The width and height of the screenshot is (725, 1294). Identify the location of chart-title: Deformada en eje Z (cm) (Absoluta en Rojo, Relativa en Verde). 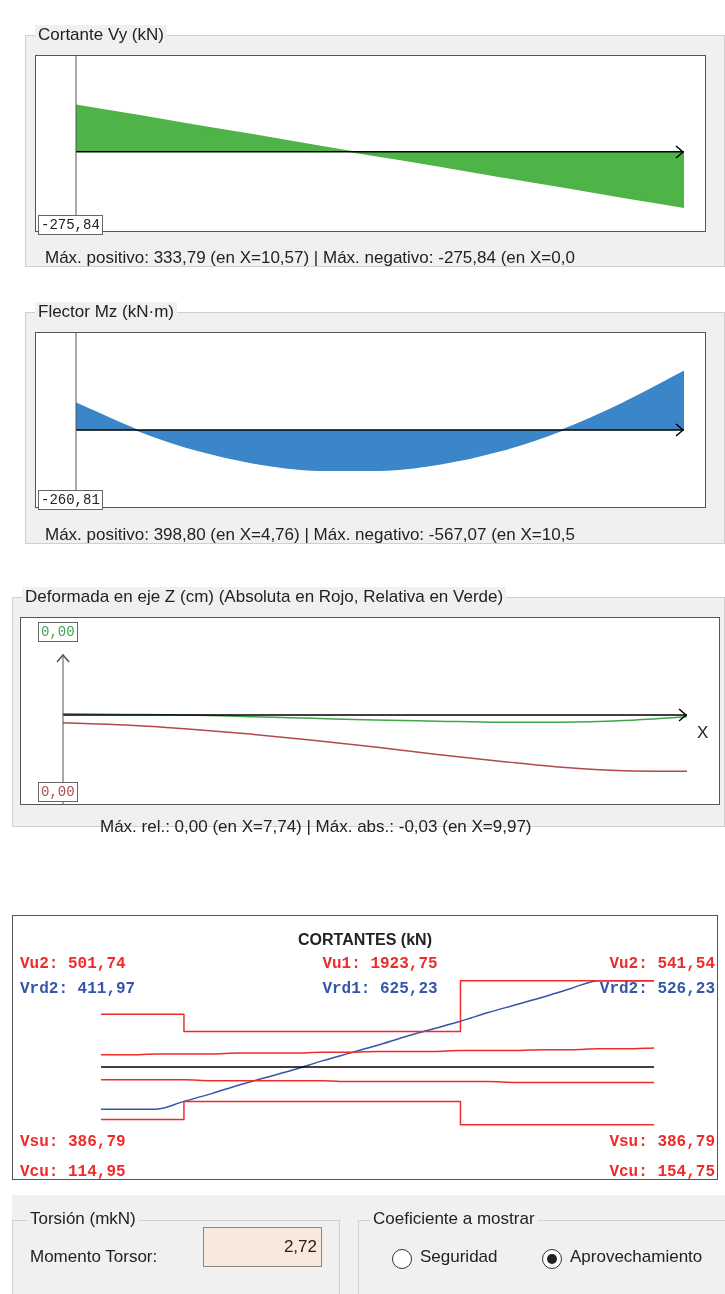
(264, 597).